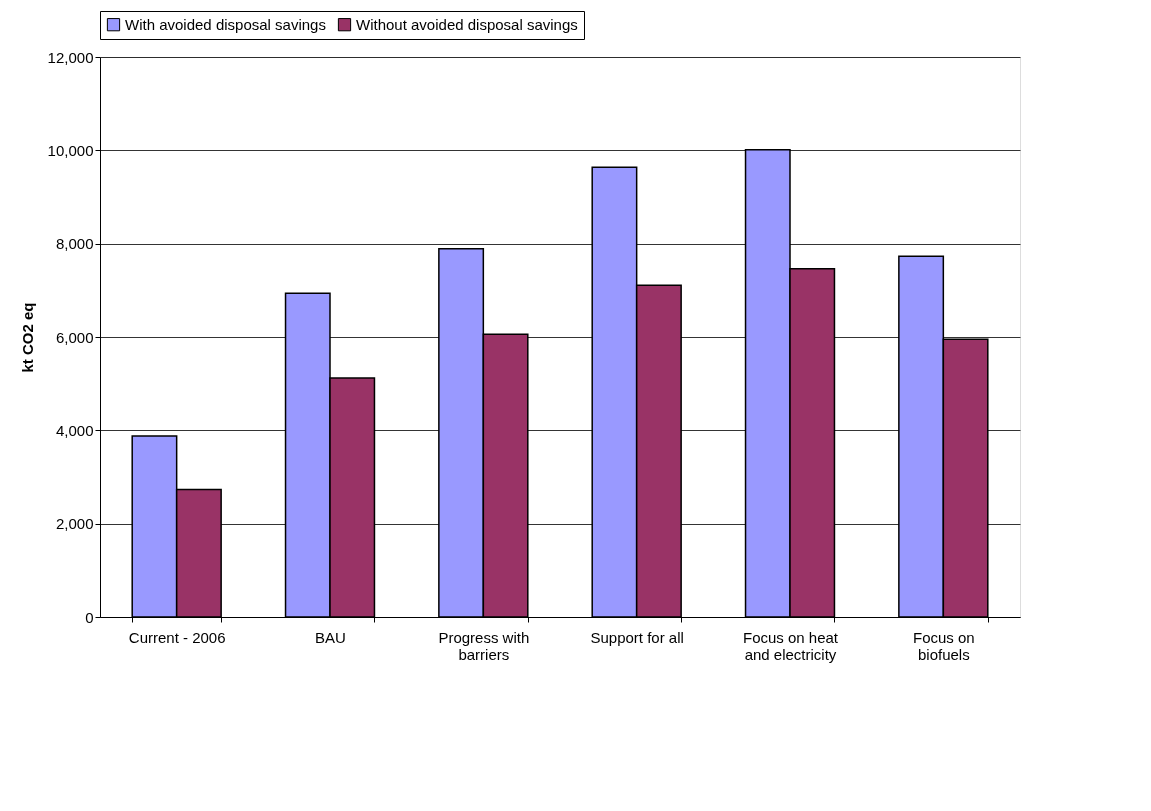 The width and height of the screenshot is (1151, 811). Describe the element at coordinates (70, 150) in the screenshot. I see `y-tick-label: 10,000` at that location.